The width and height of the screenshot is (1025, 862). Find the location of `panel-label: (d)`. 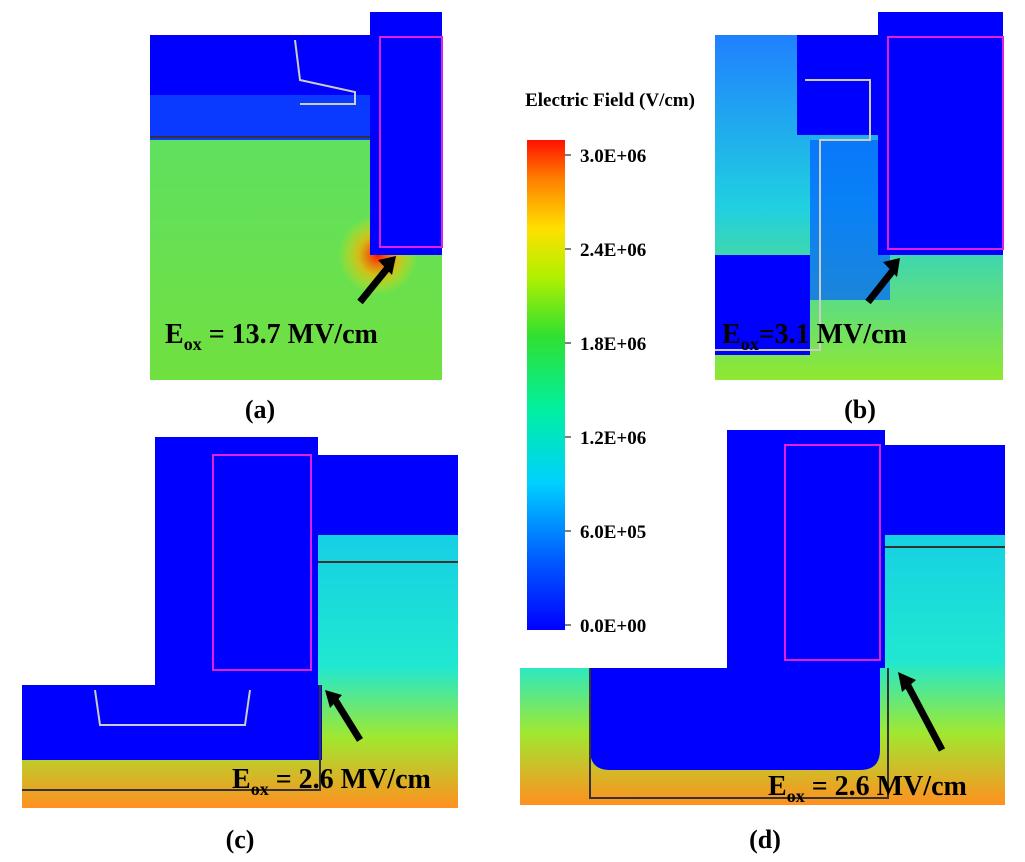

panel-label: (d) is located at coordinates (765, 839).